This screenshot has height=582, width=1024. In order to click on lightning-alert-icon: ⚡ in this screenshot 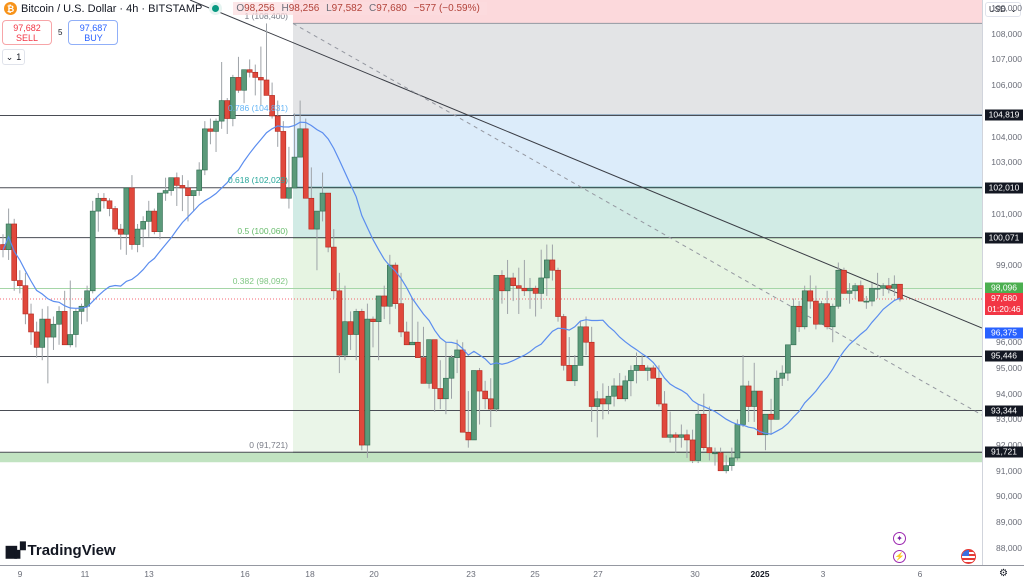, I will do `click(899, 556)`.